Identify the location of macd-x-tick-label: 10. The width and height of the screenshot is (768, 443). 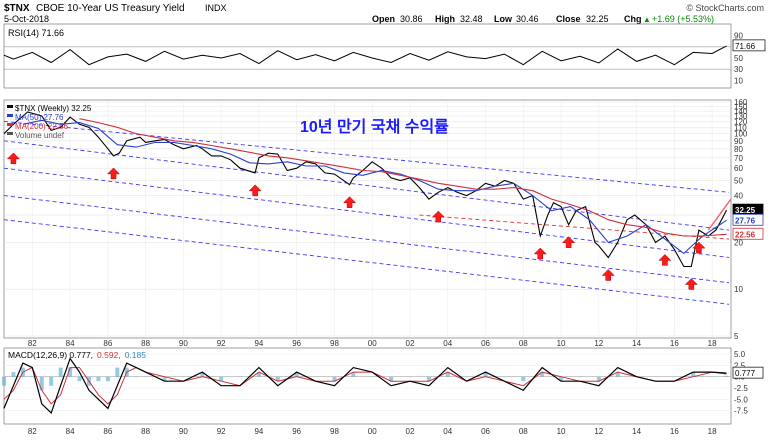
(561, 431).